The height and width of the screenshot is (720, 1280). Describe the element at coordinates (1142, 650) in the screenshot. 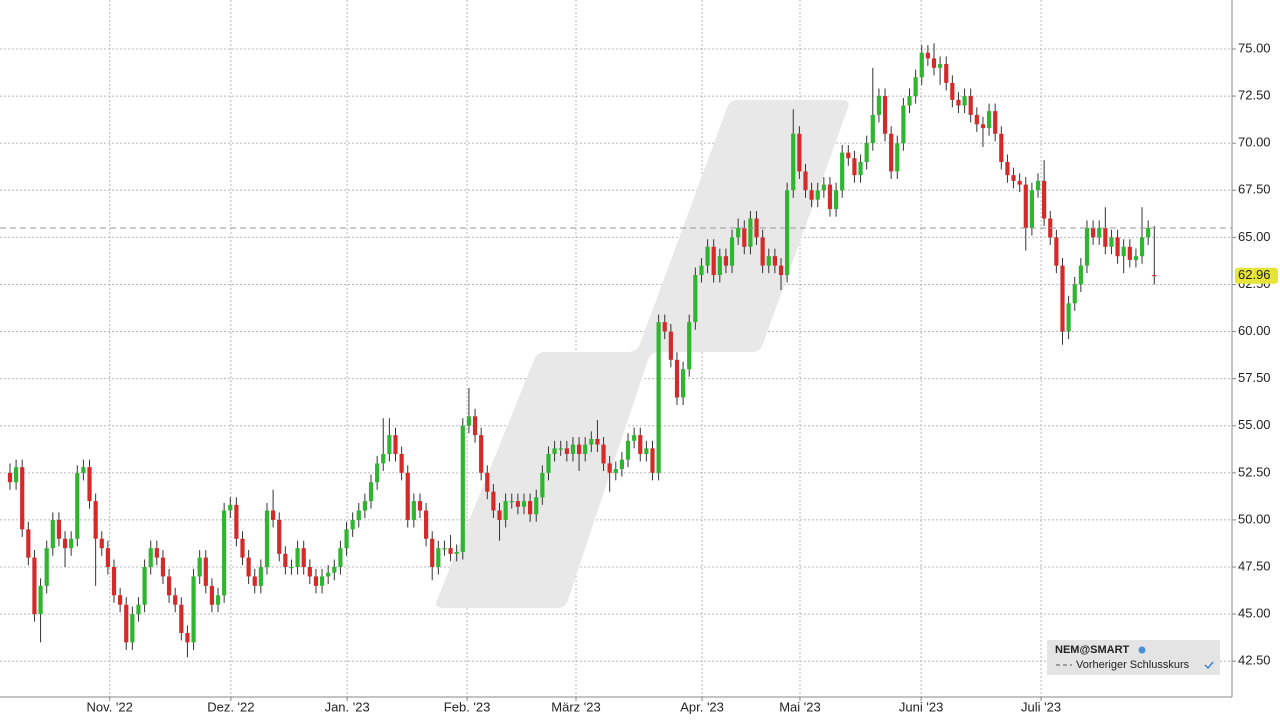

I see `legend-icon` at that location.